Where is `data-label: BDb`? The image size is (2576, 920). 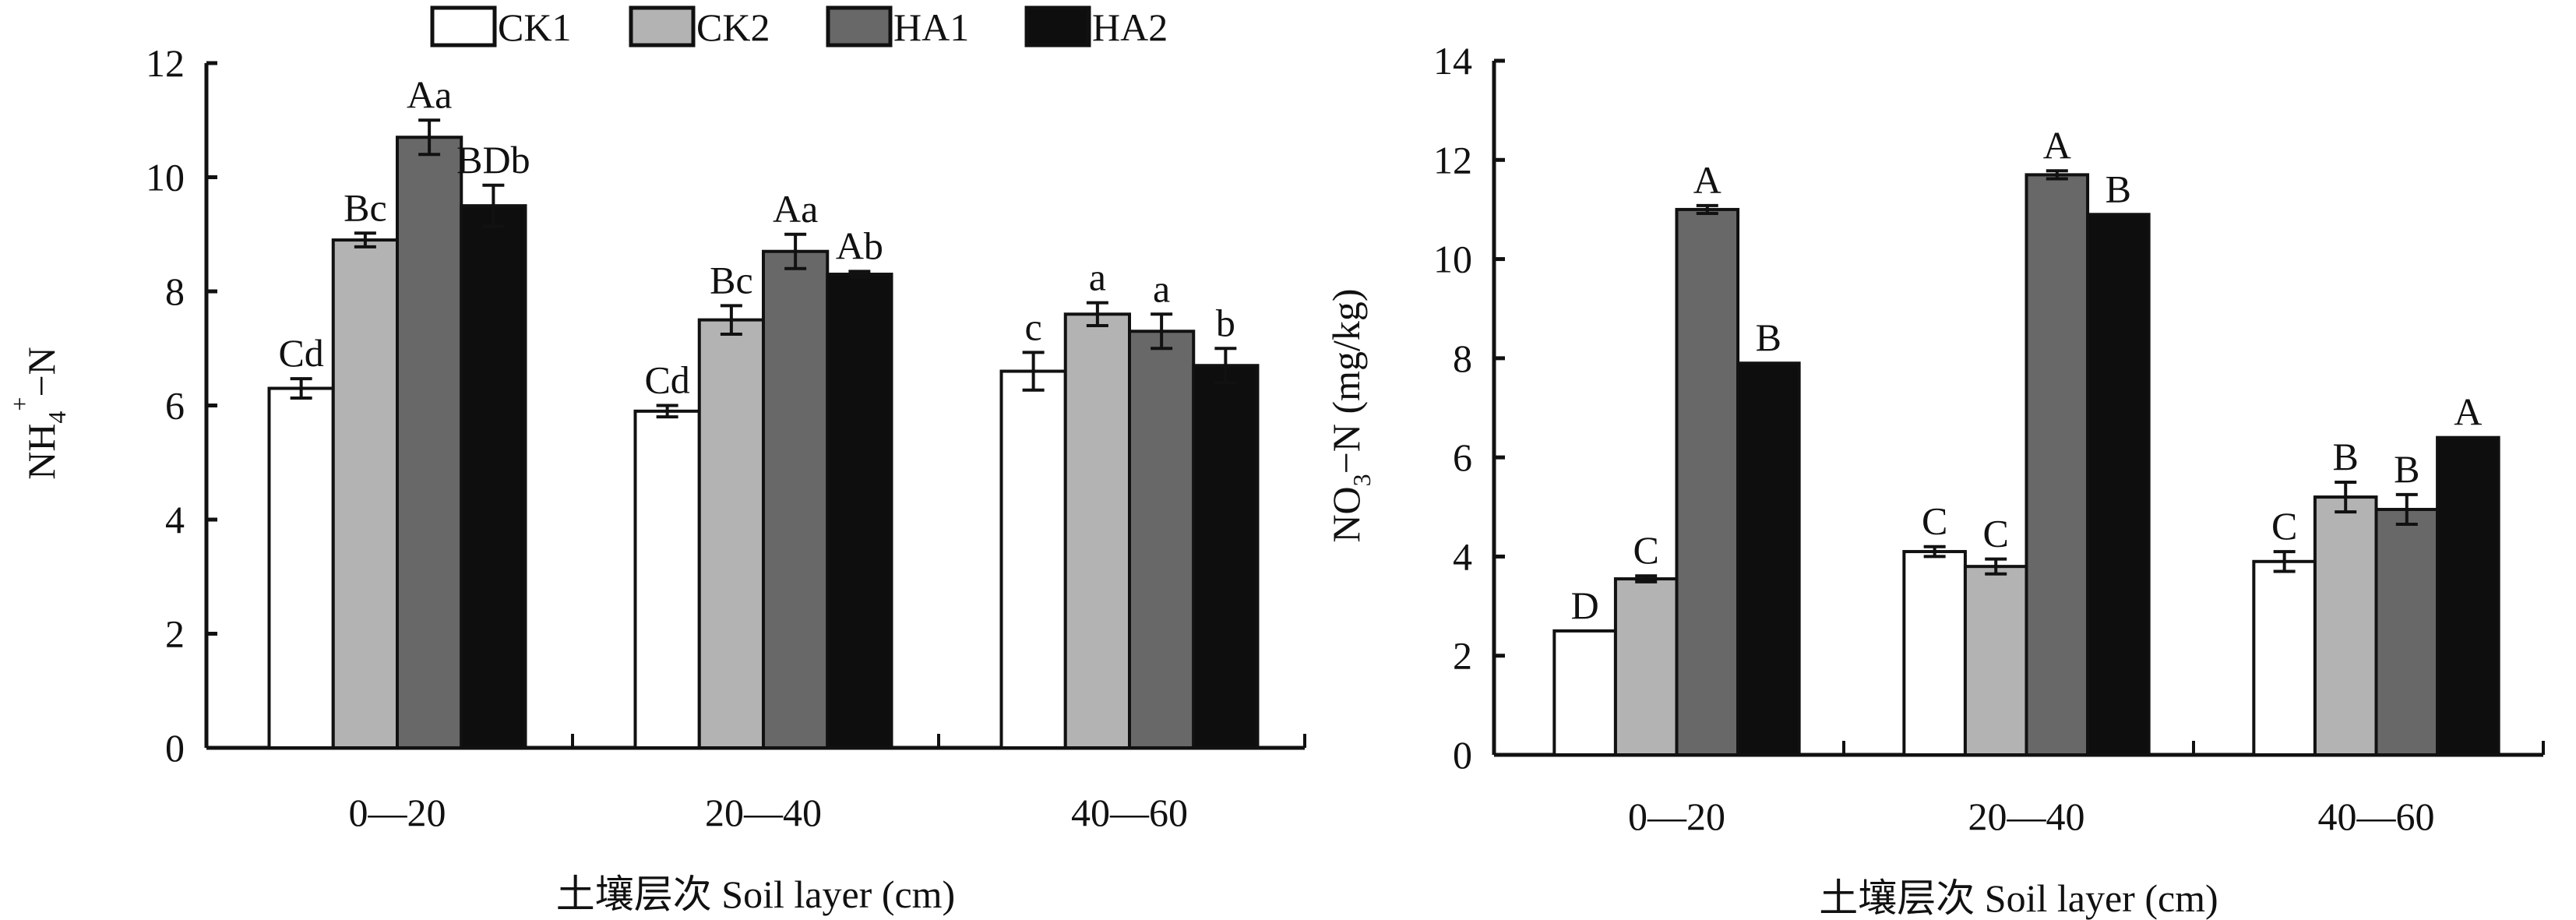 data-label: BDb is located at coordinates (493, 160).